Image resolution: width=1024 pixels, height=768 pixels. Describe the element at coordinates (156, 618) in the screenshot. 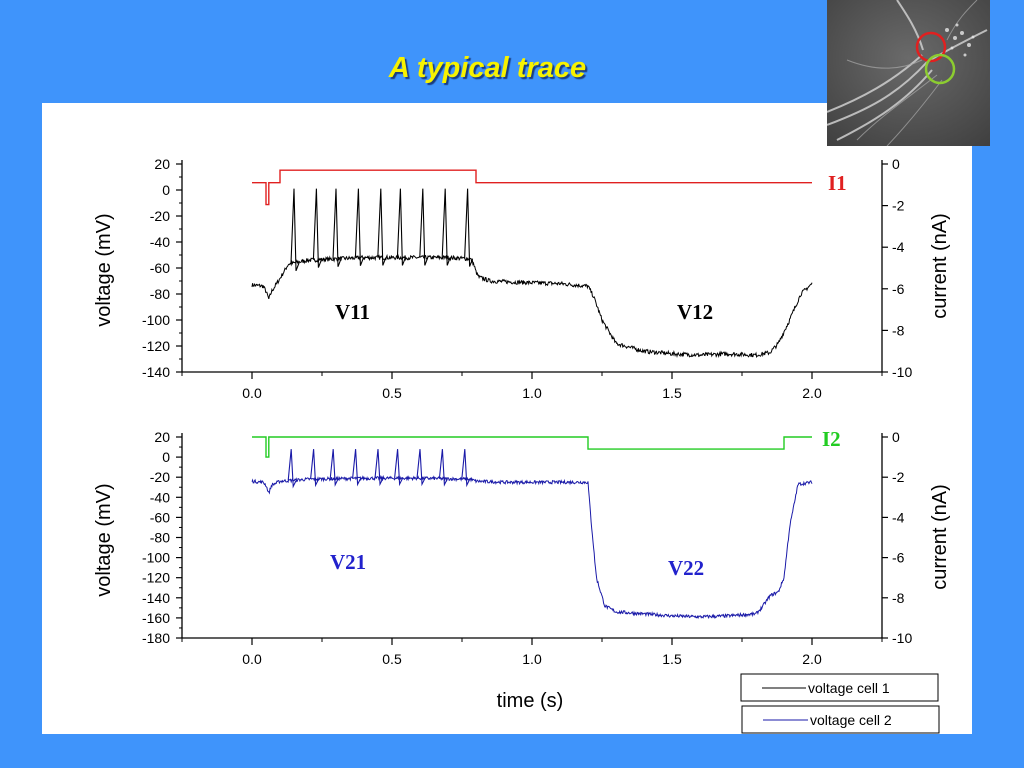

I see `y-tick-label: -160` at that location.